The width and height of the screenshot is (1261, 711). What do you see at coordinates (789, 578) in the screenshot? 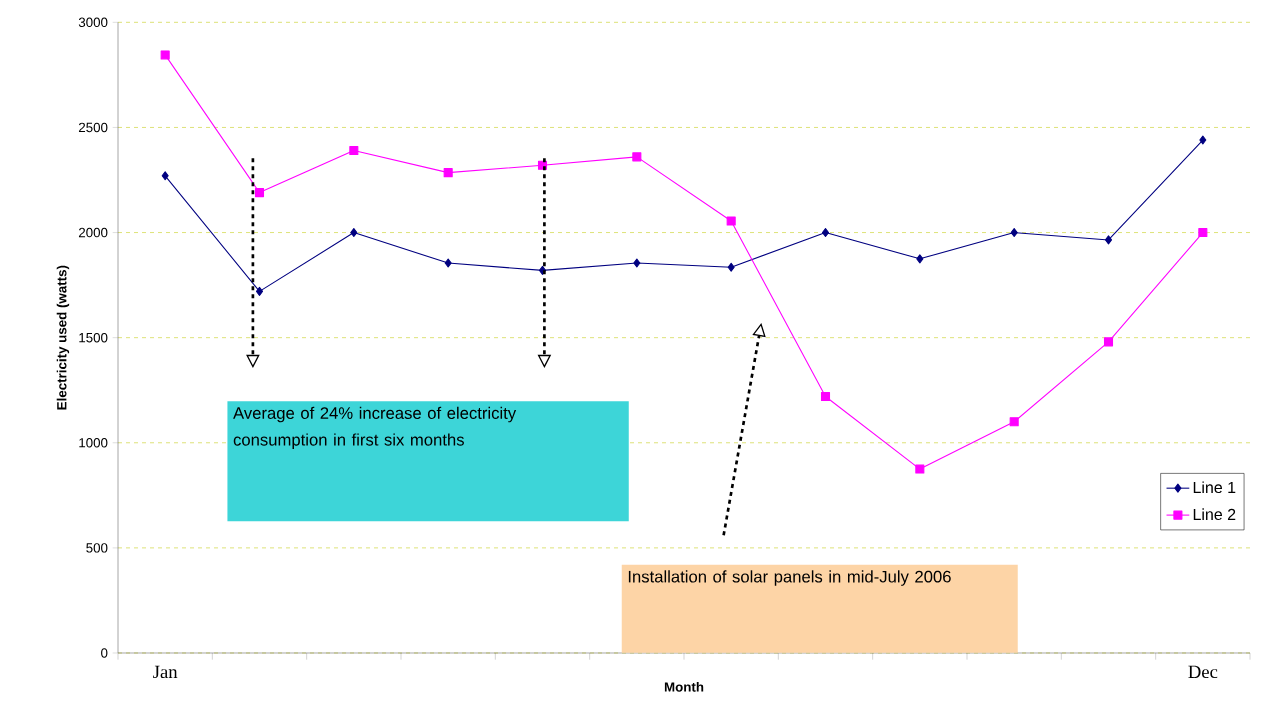
I see `annotation: Installation of solar panels in mid-July 2006` at bounding box center [789, 578].